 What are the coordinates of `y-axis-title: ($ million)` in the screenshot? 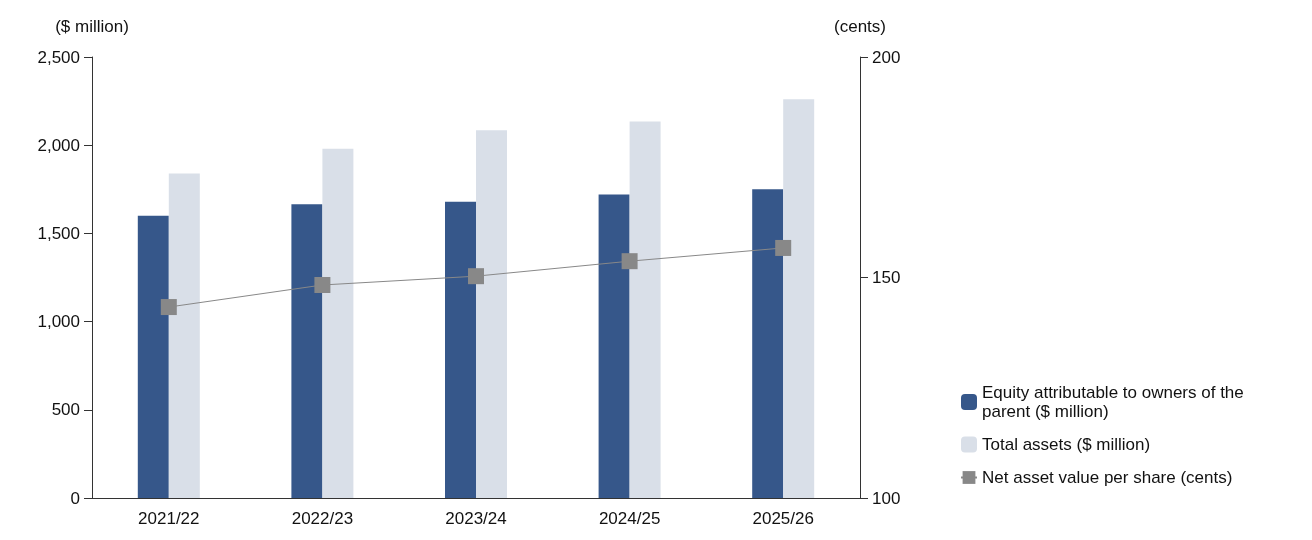 It's located at (92, 26).